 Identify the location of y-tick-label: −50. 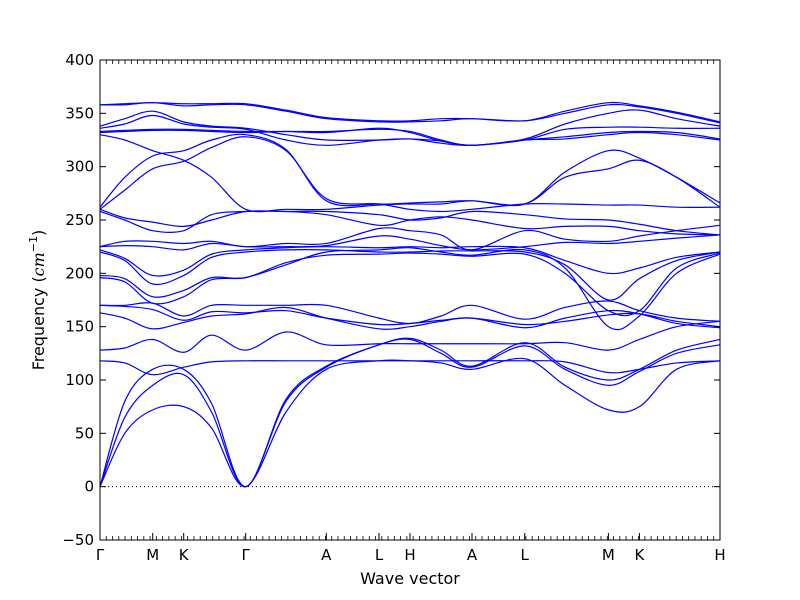
(78, 540).